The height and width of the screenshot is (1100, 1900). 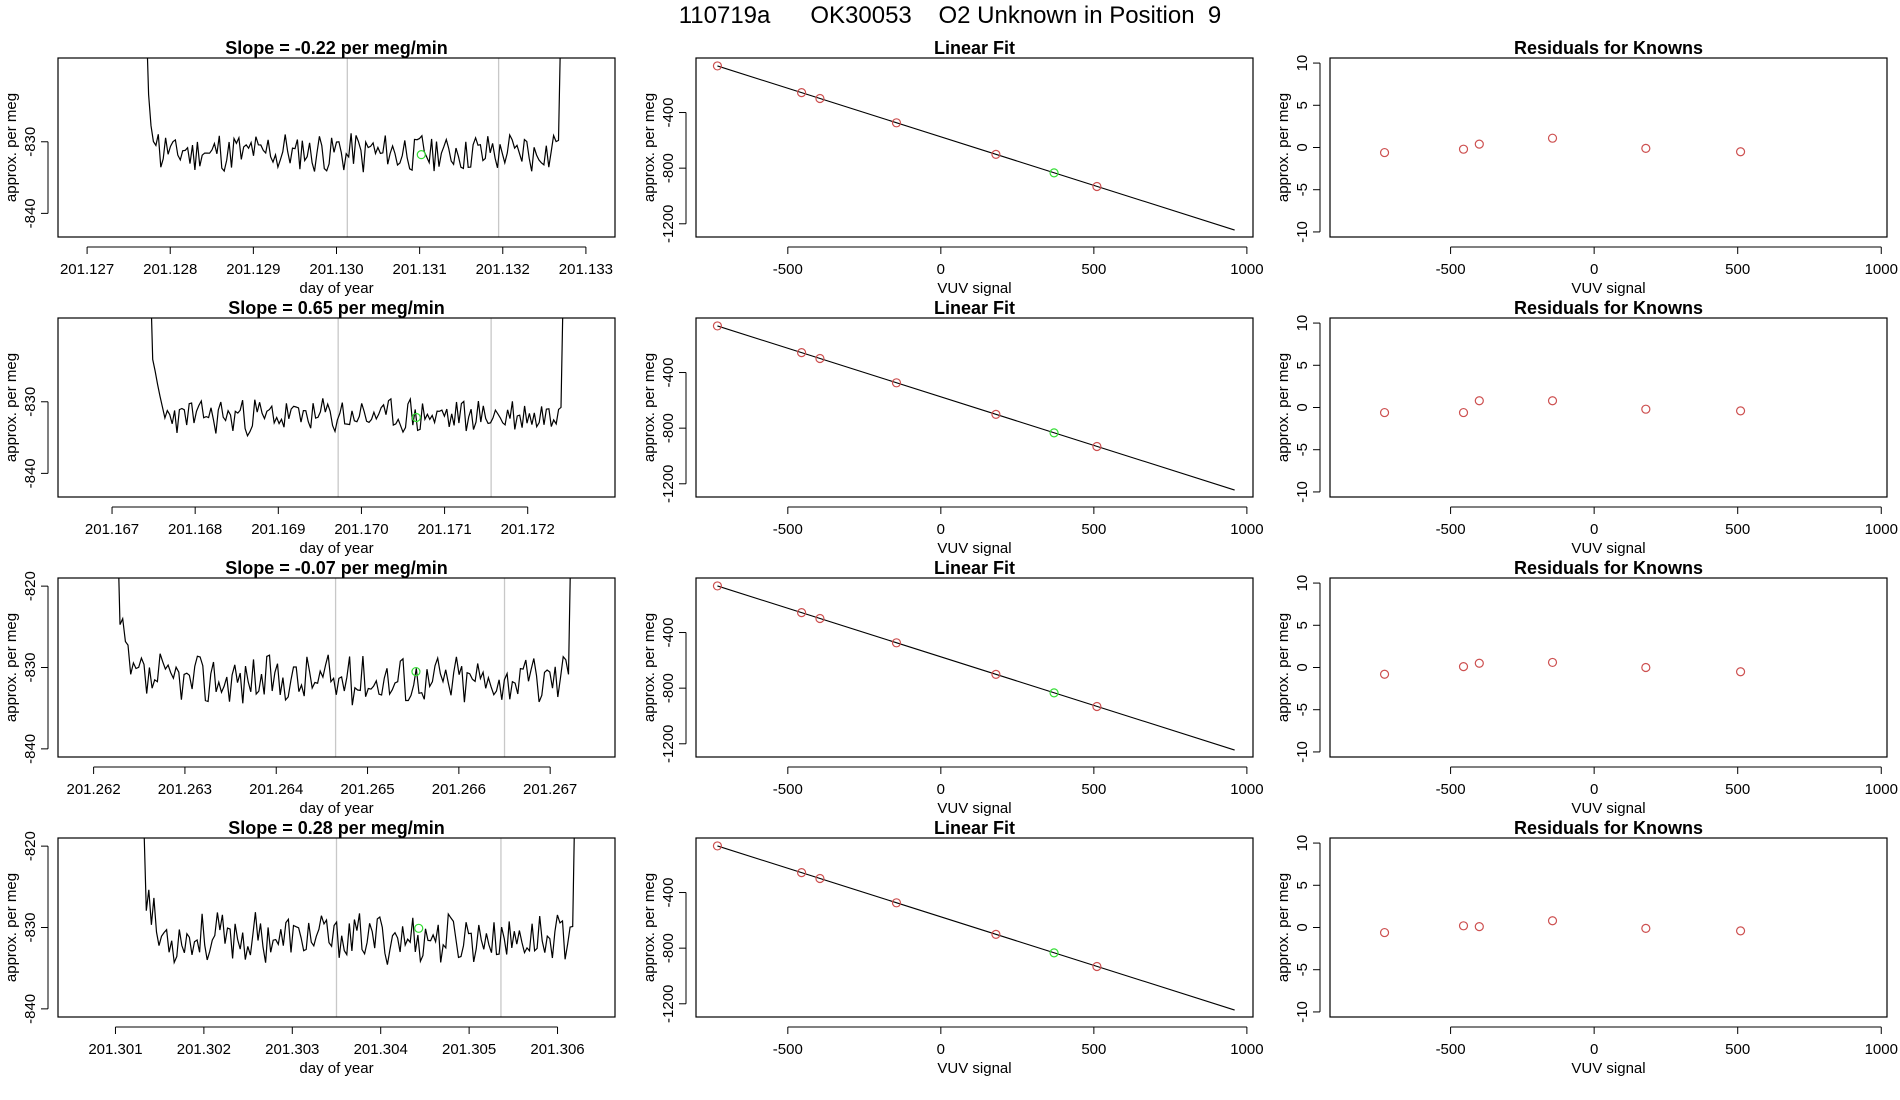 I want to click on r4-ts-y-label: approx. per meg, so click(x=11, y=927).